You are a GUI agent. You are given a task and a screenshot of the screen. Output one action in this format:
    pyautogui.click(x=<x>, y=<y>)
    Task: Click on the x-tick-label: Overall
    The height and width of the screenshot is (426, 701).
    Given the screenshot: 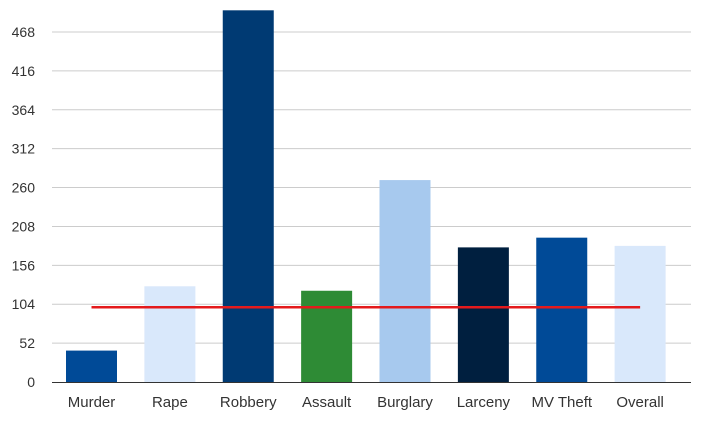 What is the action you would take?
    pyautogui.click(x=640, y=402)
    